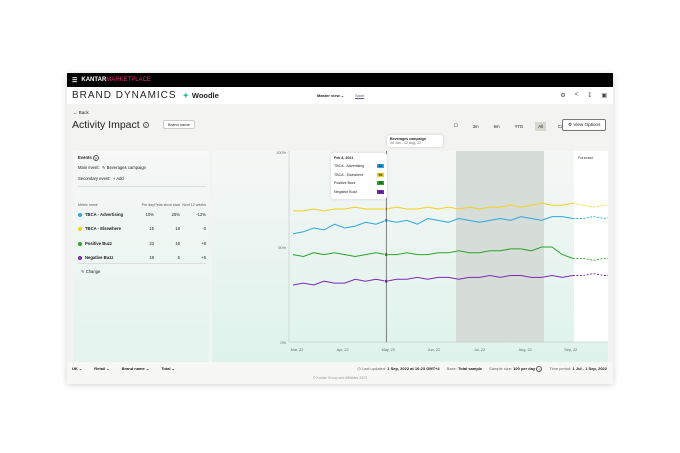 This screenshot has width=680, height=453. I want to click on download-icon: ↧, so click(590, 96).